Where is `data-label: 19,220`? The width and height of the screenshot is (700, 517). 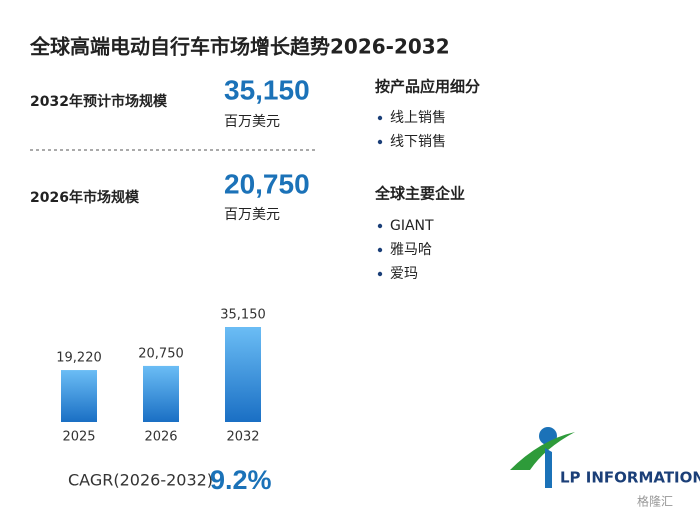 data-label: 19,220 is located at coordinates (79, 358).